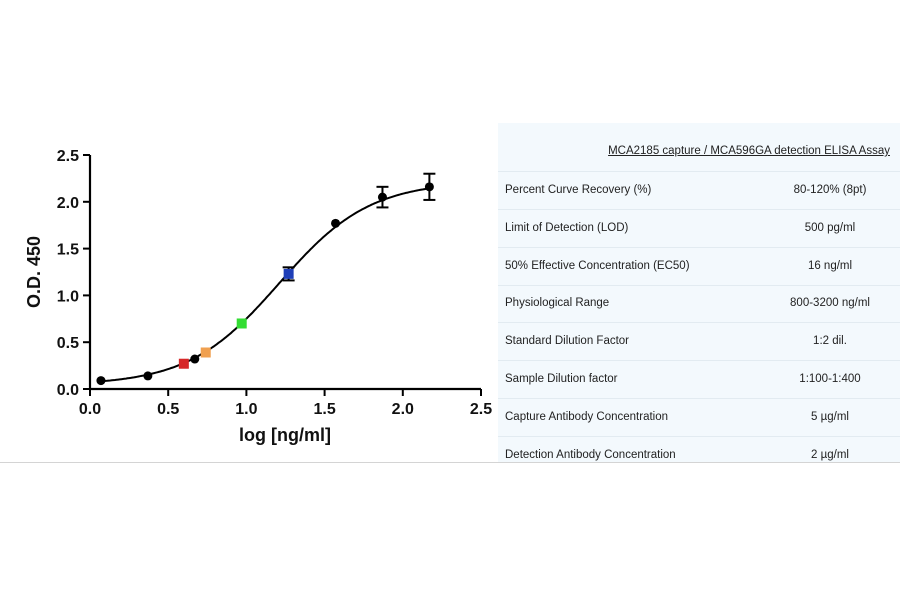  I want to click on row-label: 50% Effective Concentration (EC50), so click(597, 266).